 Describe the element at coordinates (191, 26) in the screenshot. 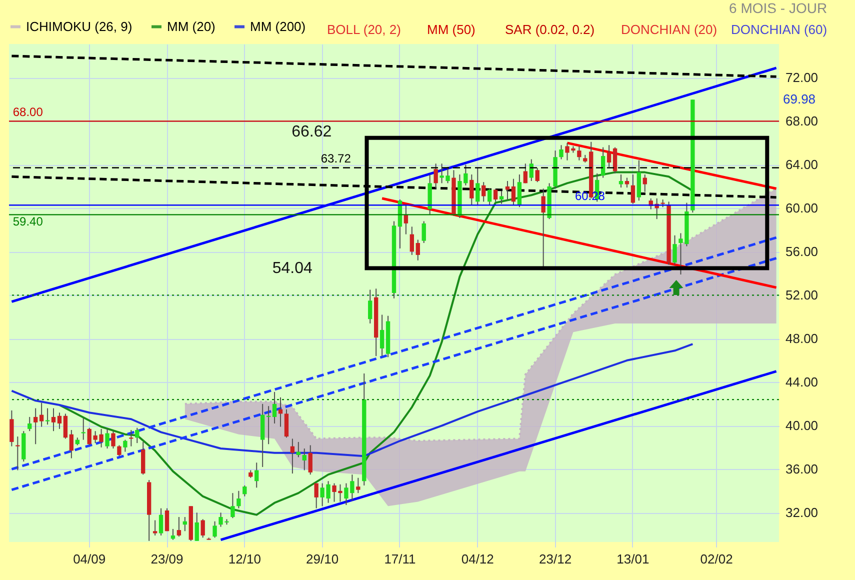

I see `legend-label: MM (20)` at that location.